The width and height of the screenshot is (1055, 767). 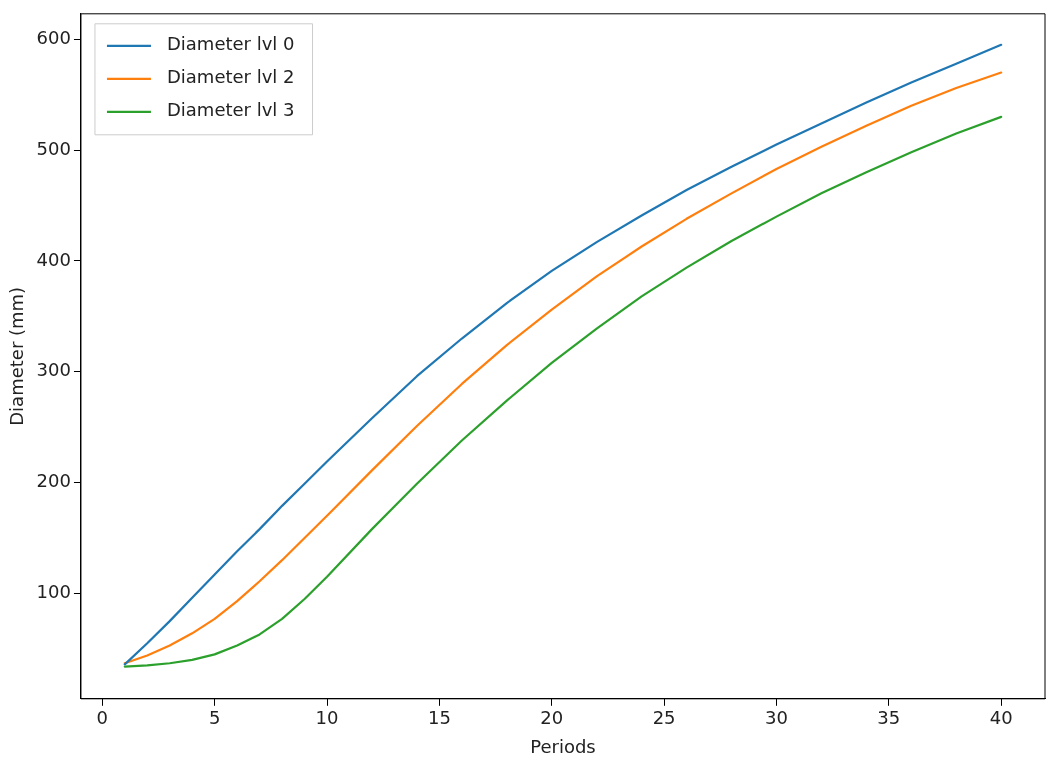 What do you see at coordinates (552, 718) in the screenshot?
I see `x-tick-label: 20` at bounding box center [552, 718].